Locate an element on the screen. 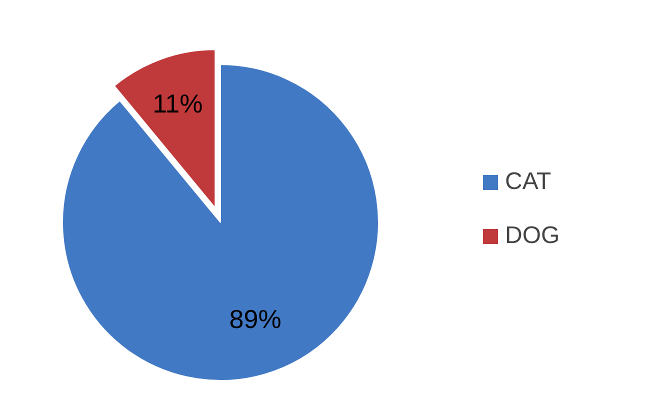 The width and height of the screenshot is (650, 420). legend-label: CAT is located at coordinates (528, 182).